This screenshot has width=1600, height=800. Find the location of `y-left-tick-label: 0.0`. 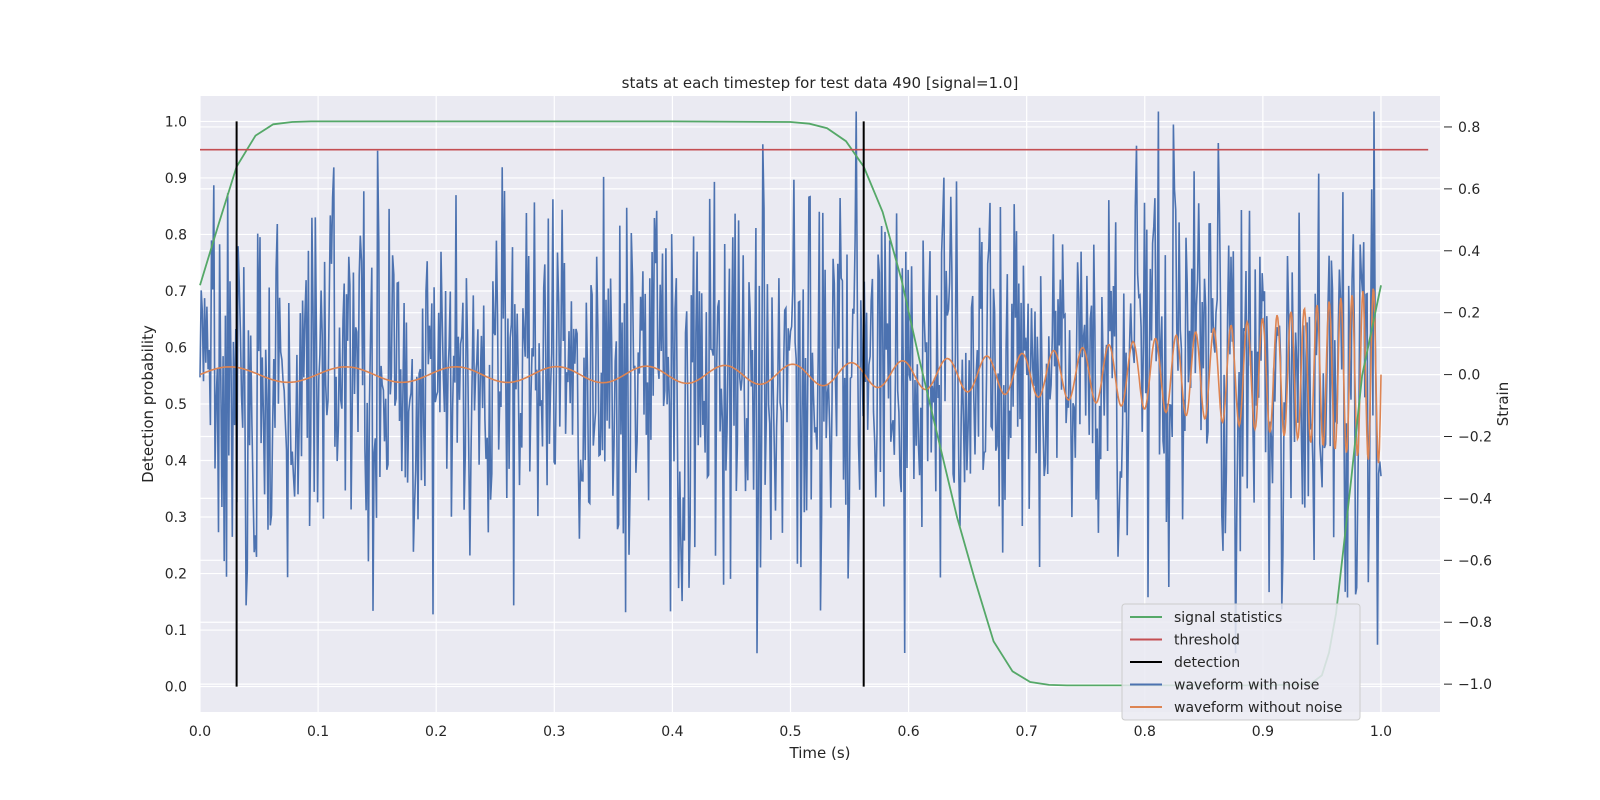

y-left-tick-label: 0.0 is located at coordinates (176, 688).